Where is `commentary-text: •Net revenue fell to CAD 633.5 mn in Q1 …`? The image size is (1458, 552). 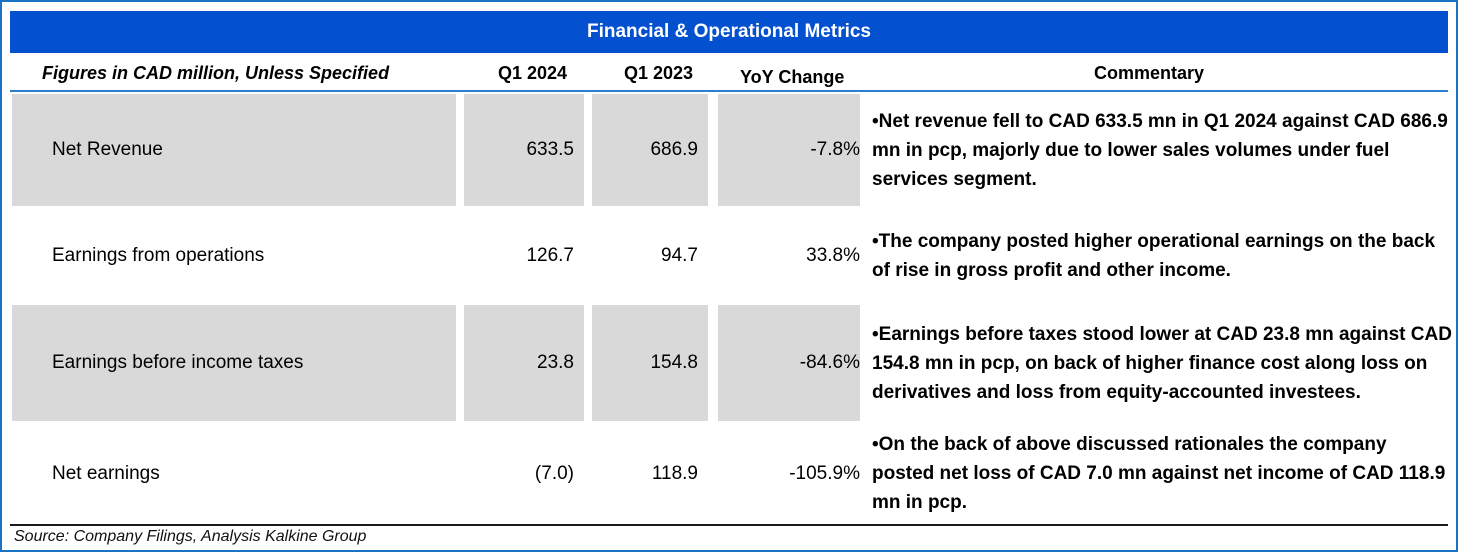
commentary-text: •Net revenue fell to CAD 633.5 mn in Q1 … is located at coordinates (1162, 150).